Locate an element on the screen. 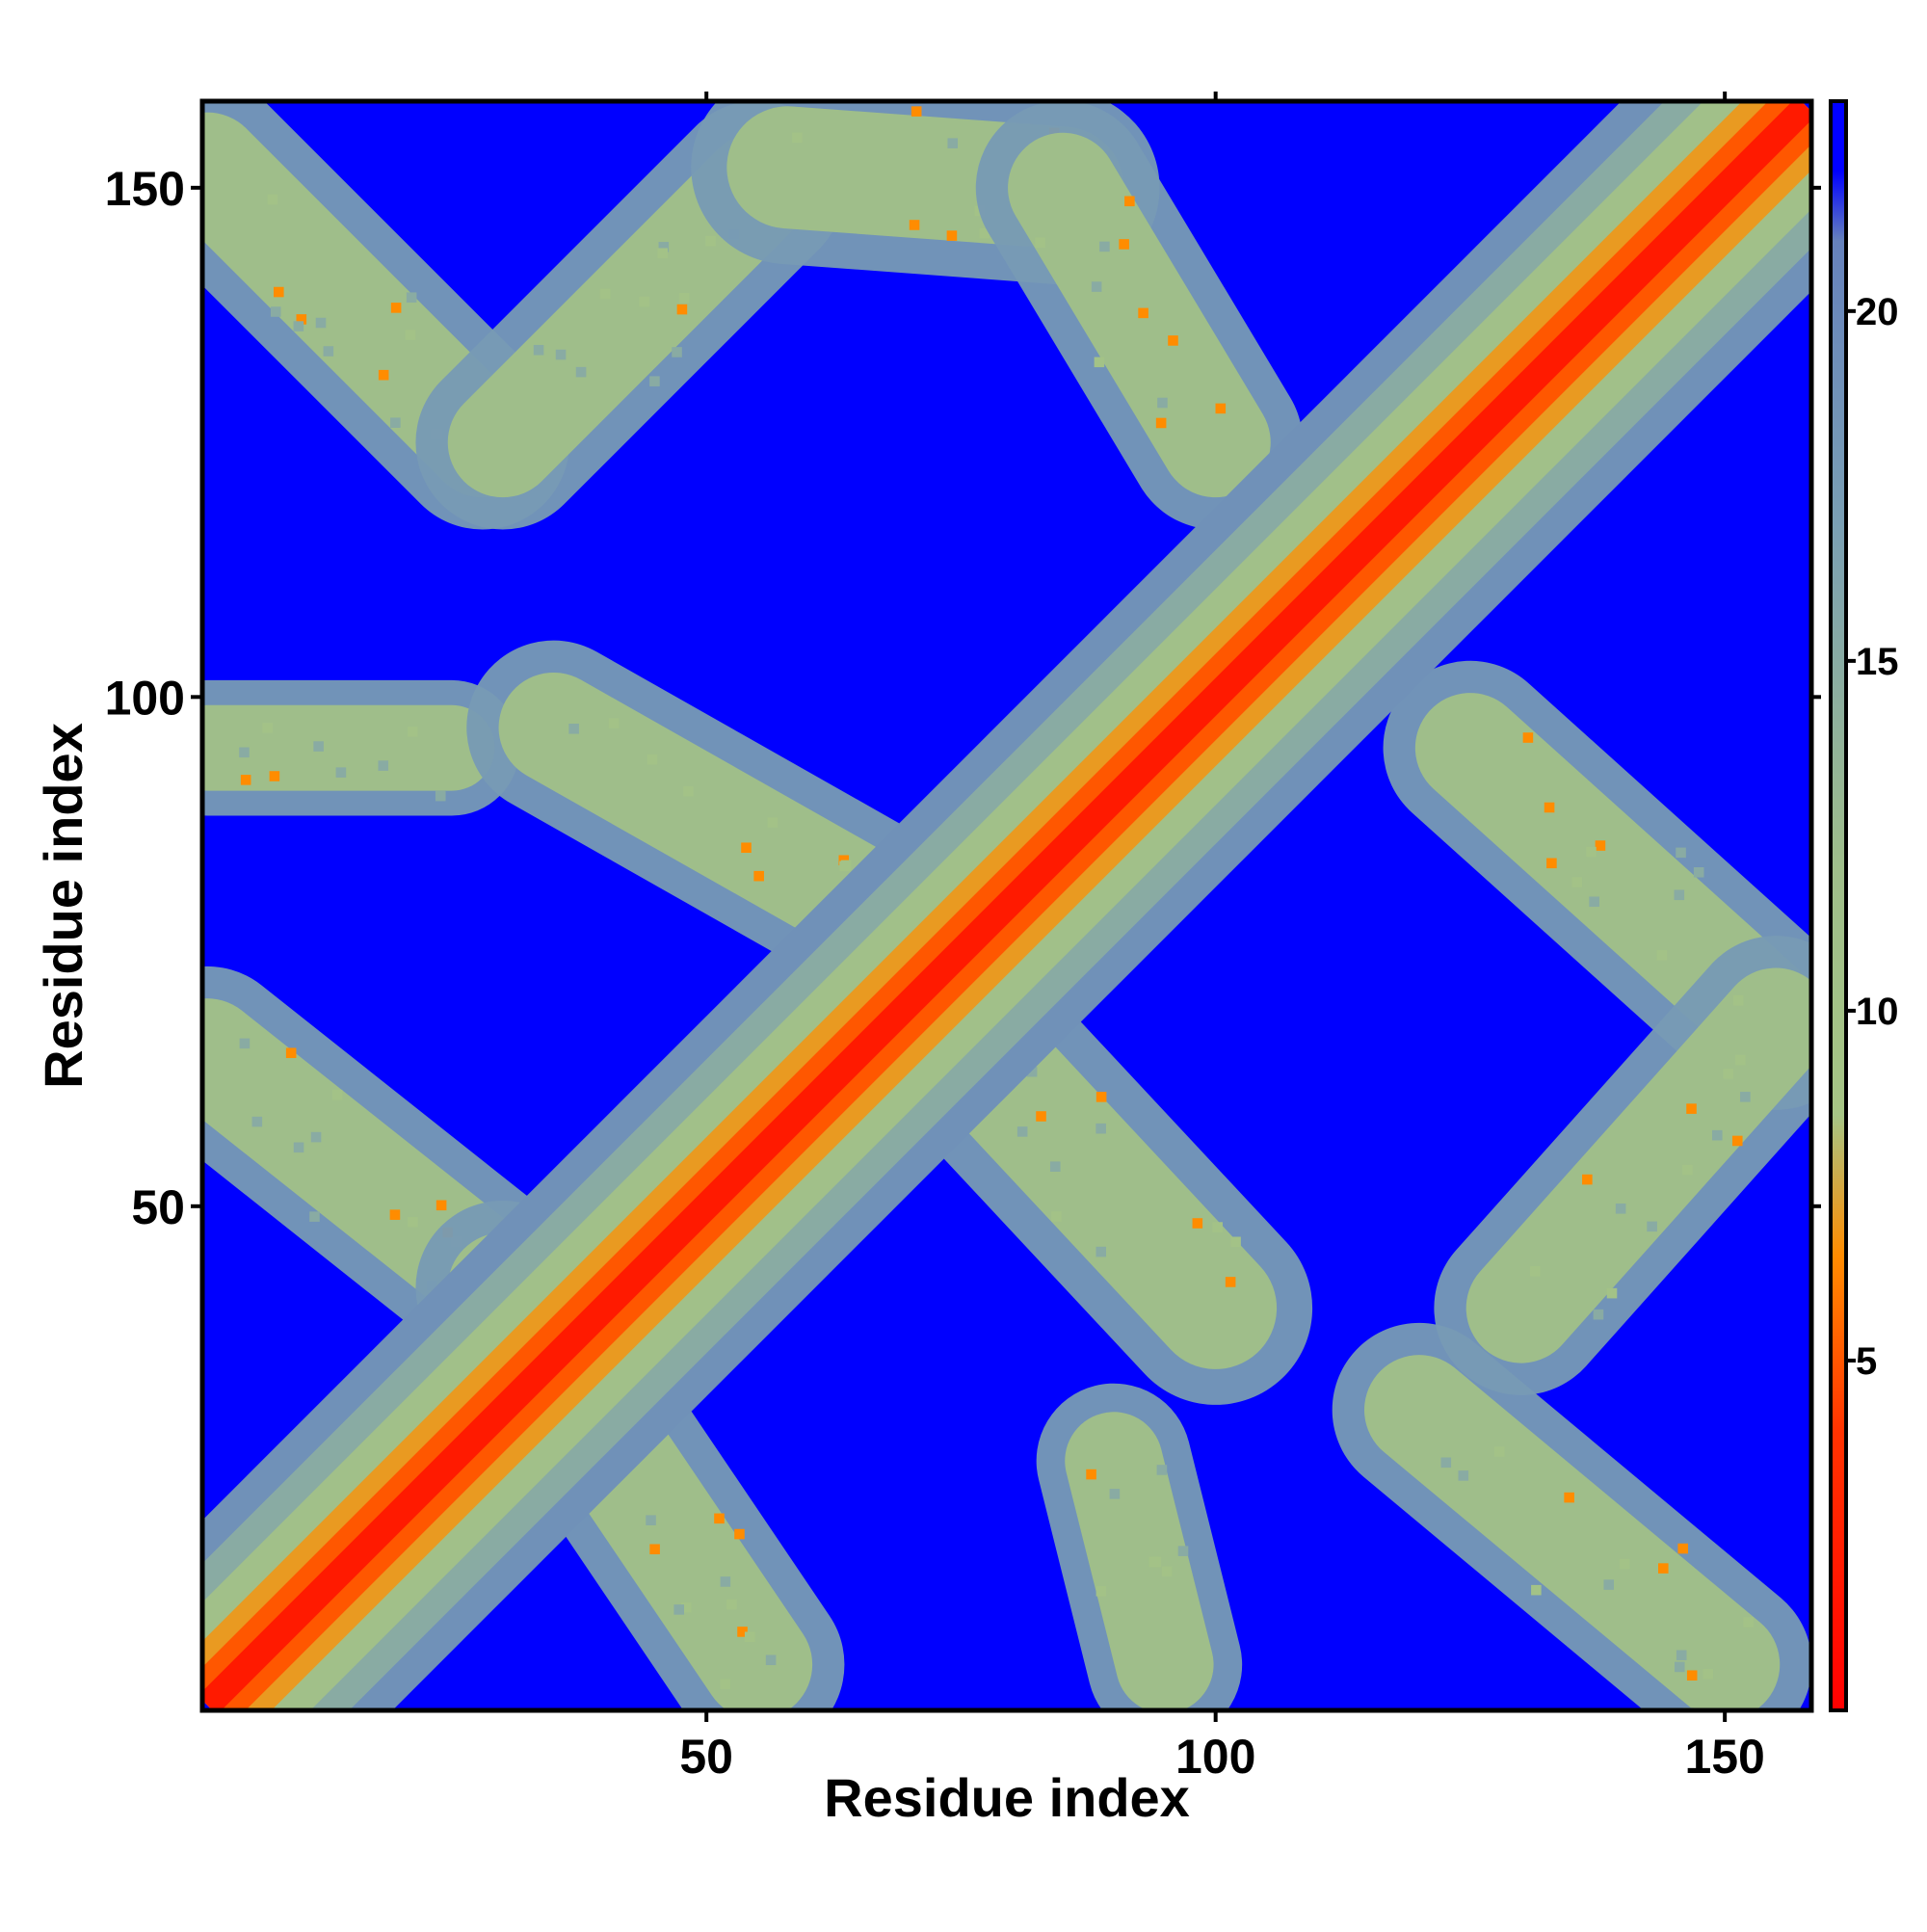 The height and width of the screenshot is (1932, 1927). colorbar-tick-label: 20 is located at coordinates (1878, 312).